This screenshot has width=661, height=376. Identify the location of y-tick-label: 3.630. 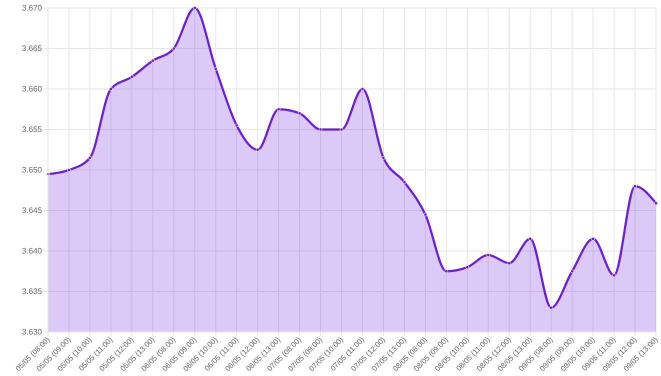
(32, 332).